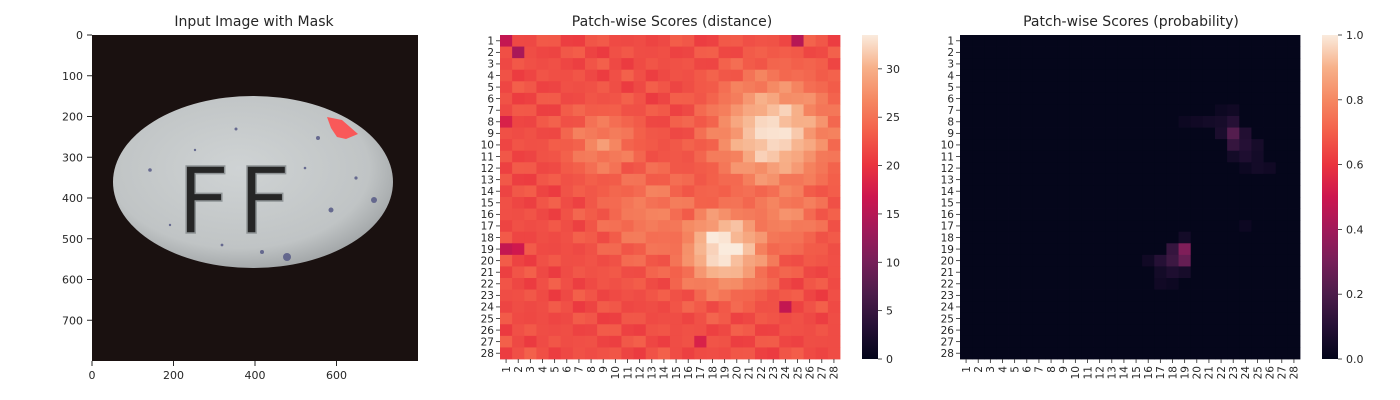 The image size is (1400, 400). Describe the element at coordinates (555, 369) in the screenshot. I see `col-label: 5` at that location.